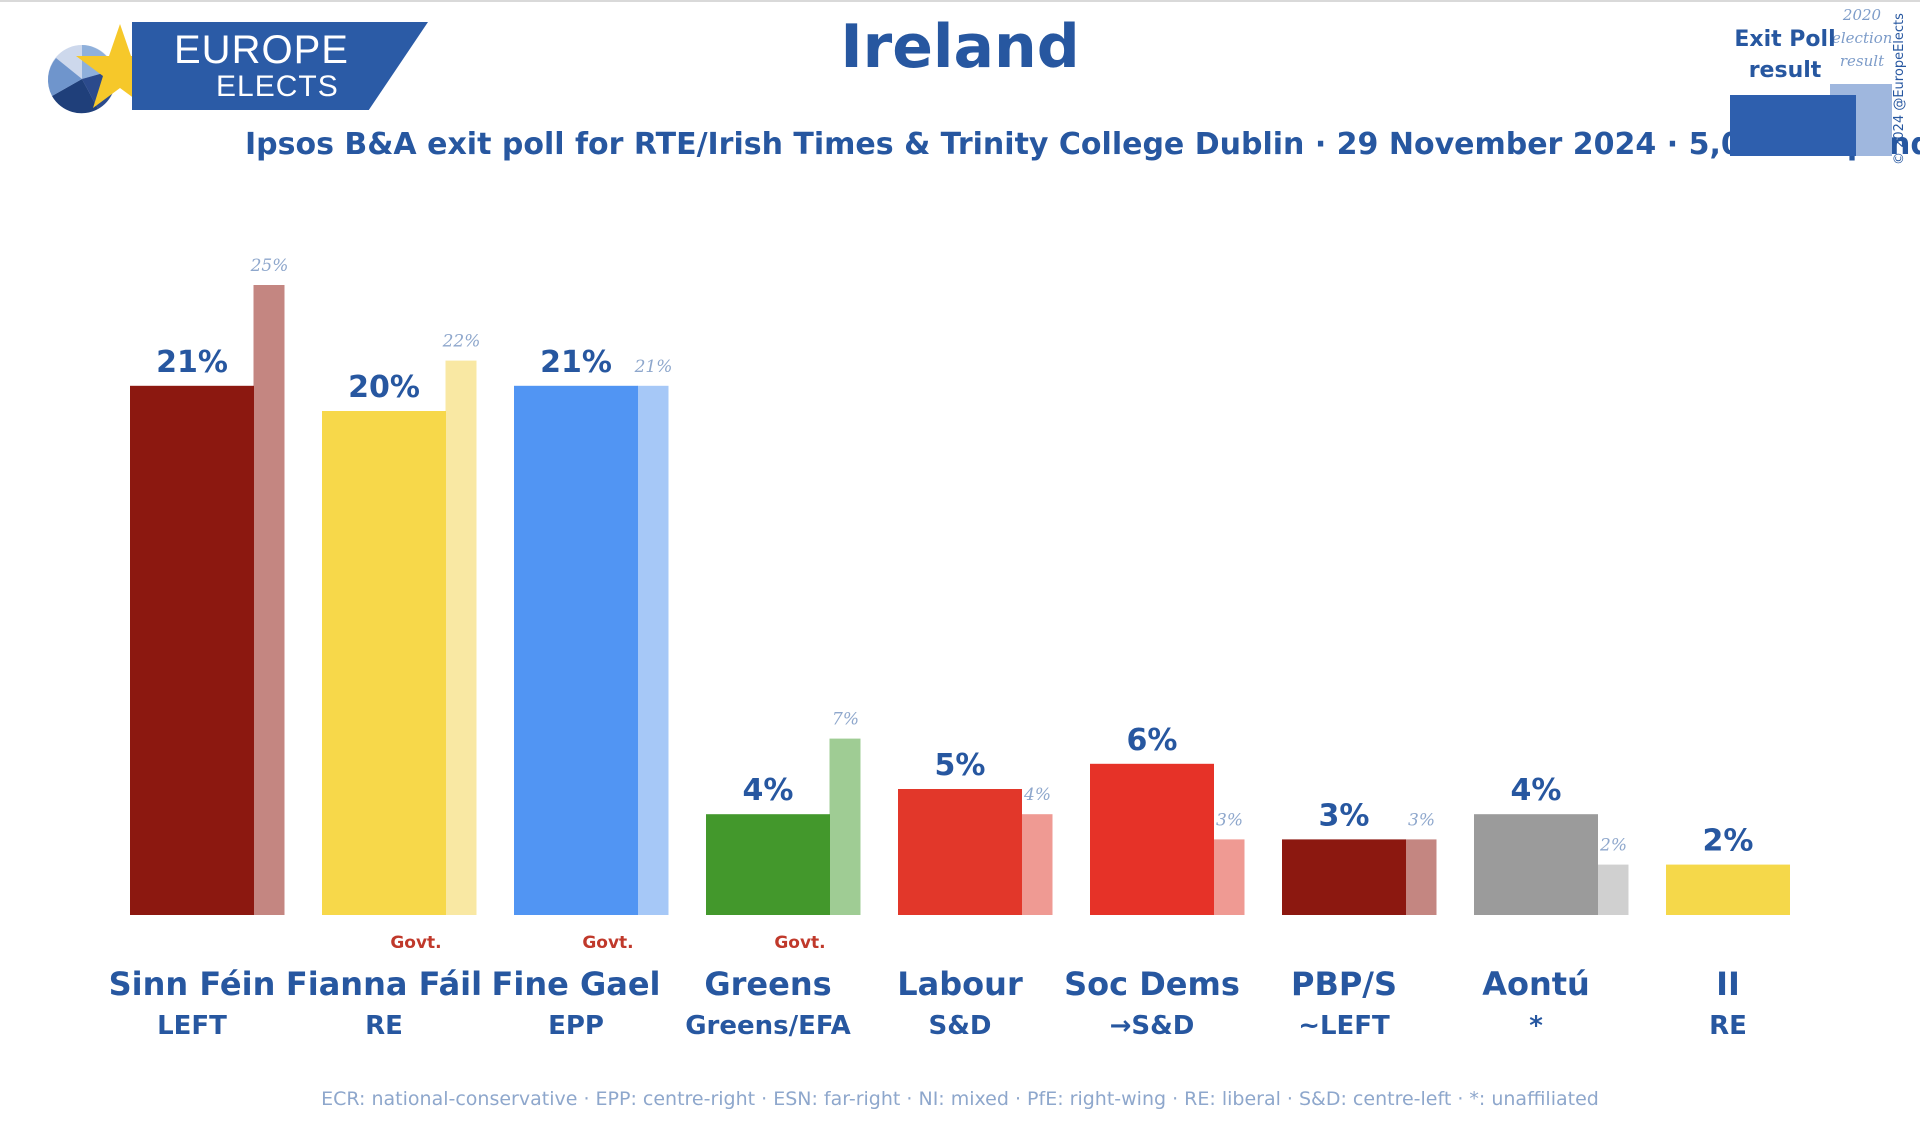  Describe the element at coordinates (1536, 864) in the screenshot. I see `bar-exit-poll-aont` at that location.